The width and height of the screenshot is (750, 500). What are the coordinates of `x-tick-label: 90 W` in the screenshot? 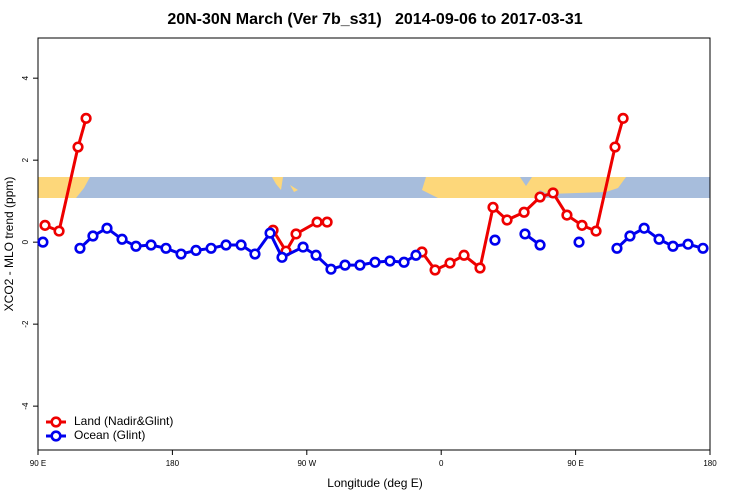 It's located at (306, 463).